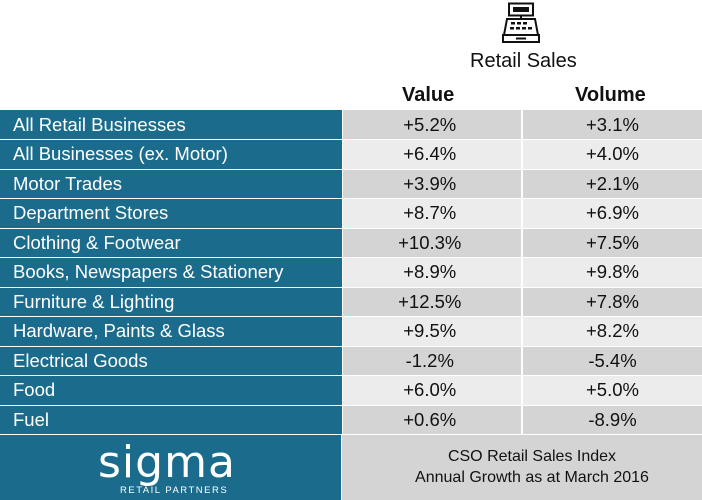 This screenshot has width=702, height=500. What do you see at coordinates (432, 154) in the screenshot?
I see `value-cell: +6.4%` at bounding box center [432, 154].